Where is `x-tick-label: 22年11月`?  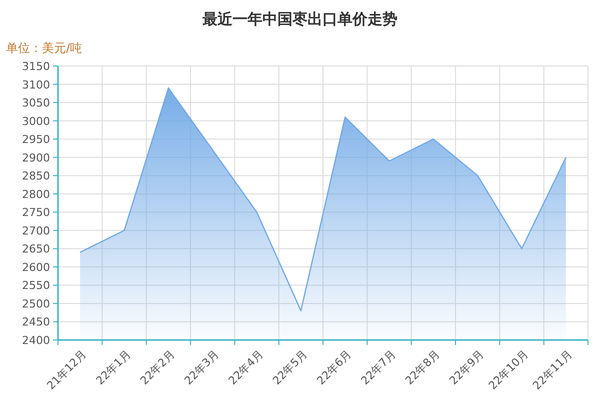 x-tick-label: 22年11月 is located at coordinates (552, 370).